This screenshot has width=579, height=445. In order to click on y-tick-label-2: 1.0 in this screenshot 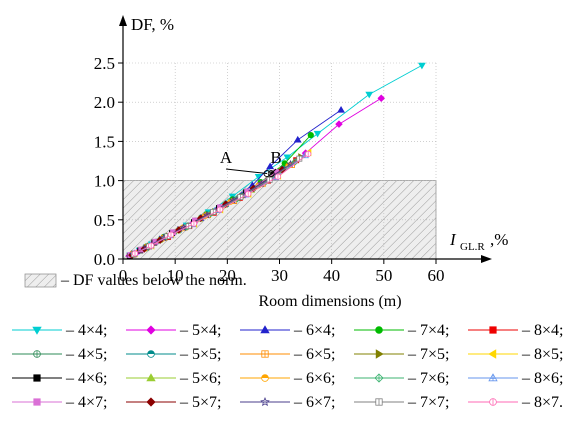, I will do `click(104, 181)`.